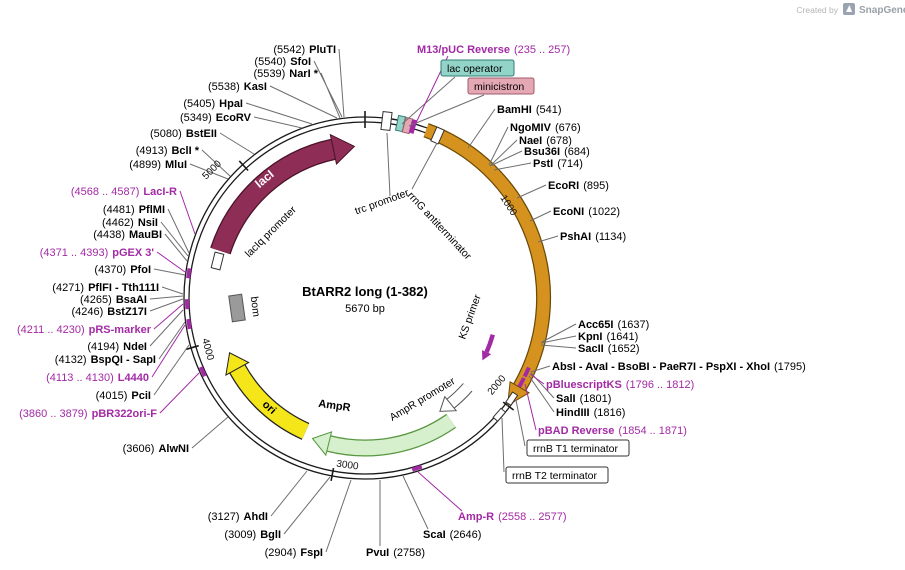 The height and width of the screenshot is (570, 905). I want to click on feature-label-ks-primer: KS primer, so click(470, 317).